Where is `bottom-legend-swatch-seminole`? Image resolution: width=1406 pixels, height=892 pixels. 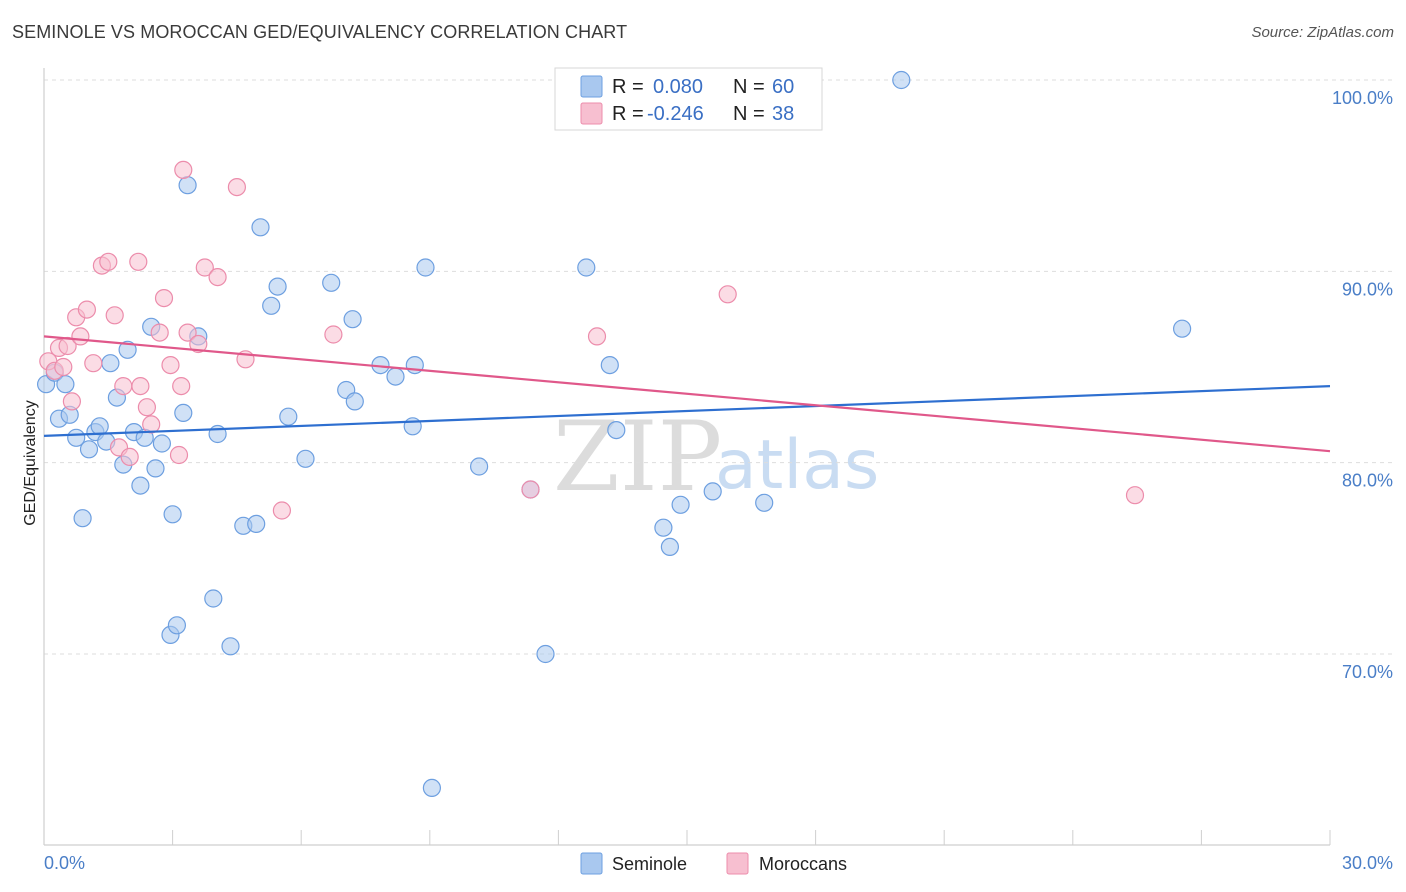
bottom-legend-swatch-seminole is located at coordinates (591, 863).